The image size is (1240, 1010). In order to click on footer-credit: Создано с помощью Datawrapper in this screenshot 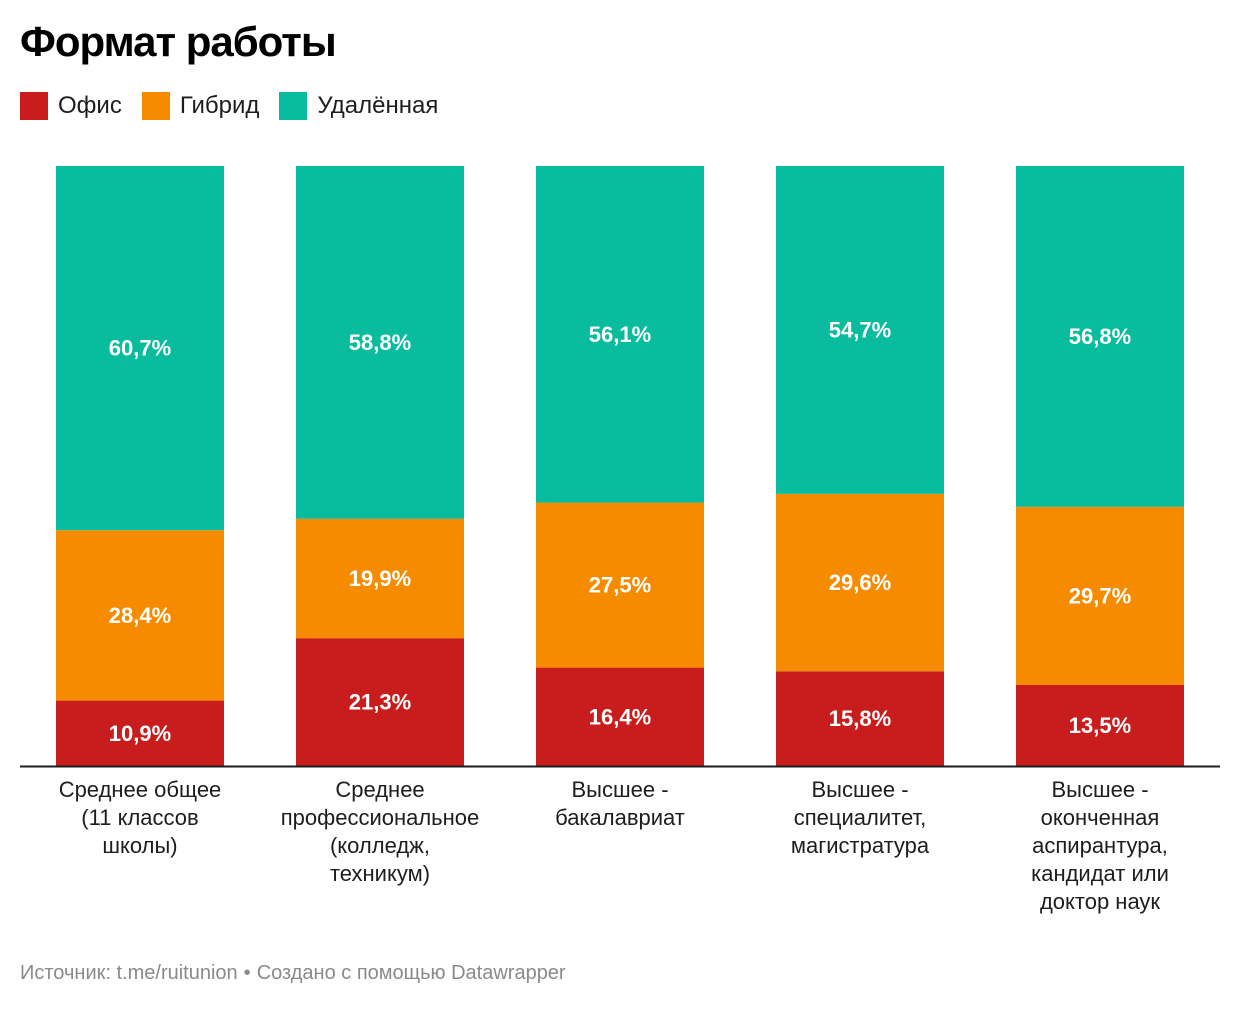, I will do `click(411, 973)`.